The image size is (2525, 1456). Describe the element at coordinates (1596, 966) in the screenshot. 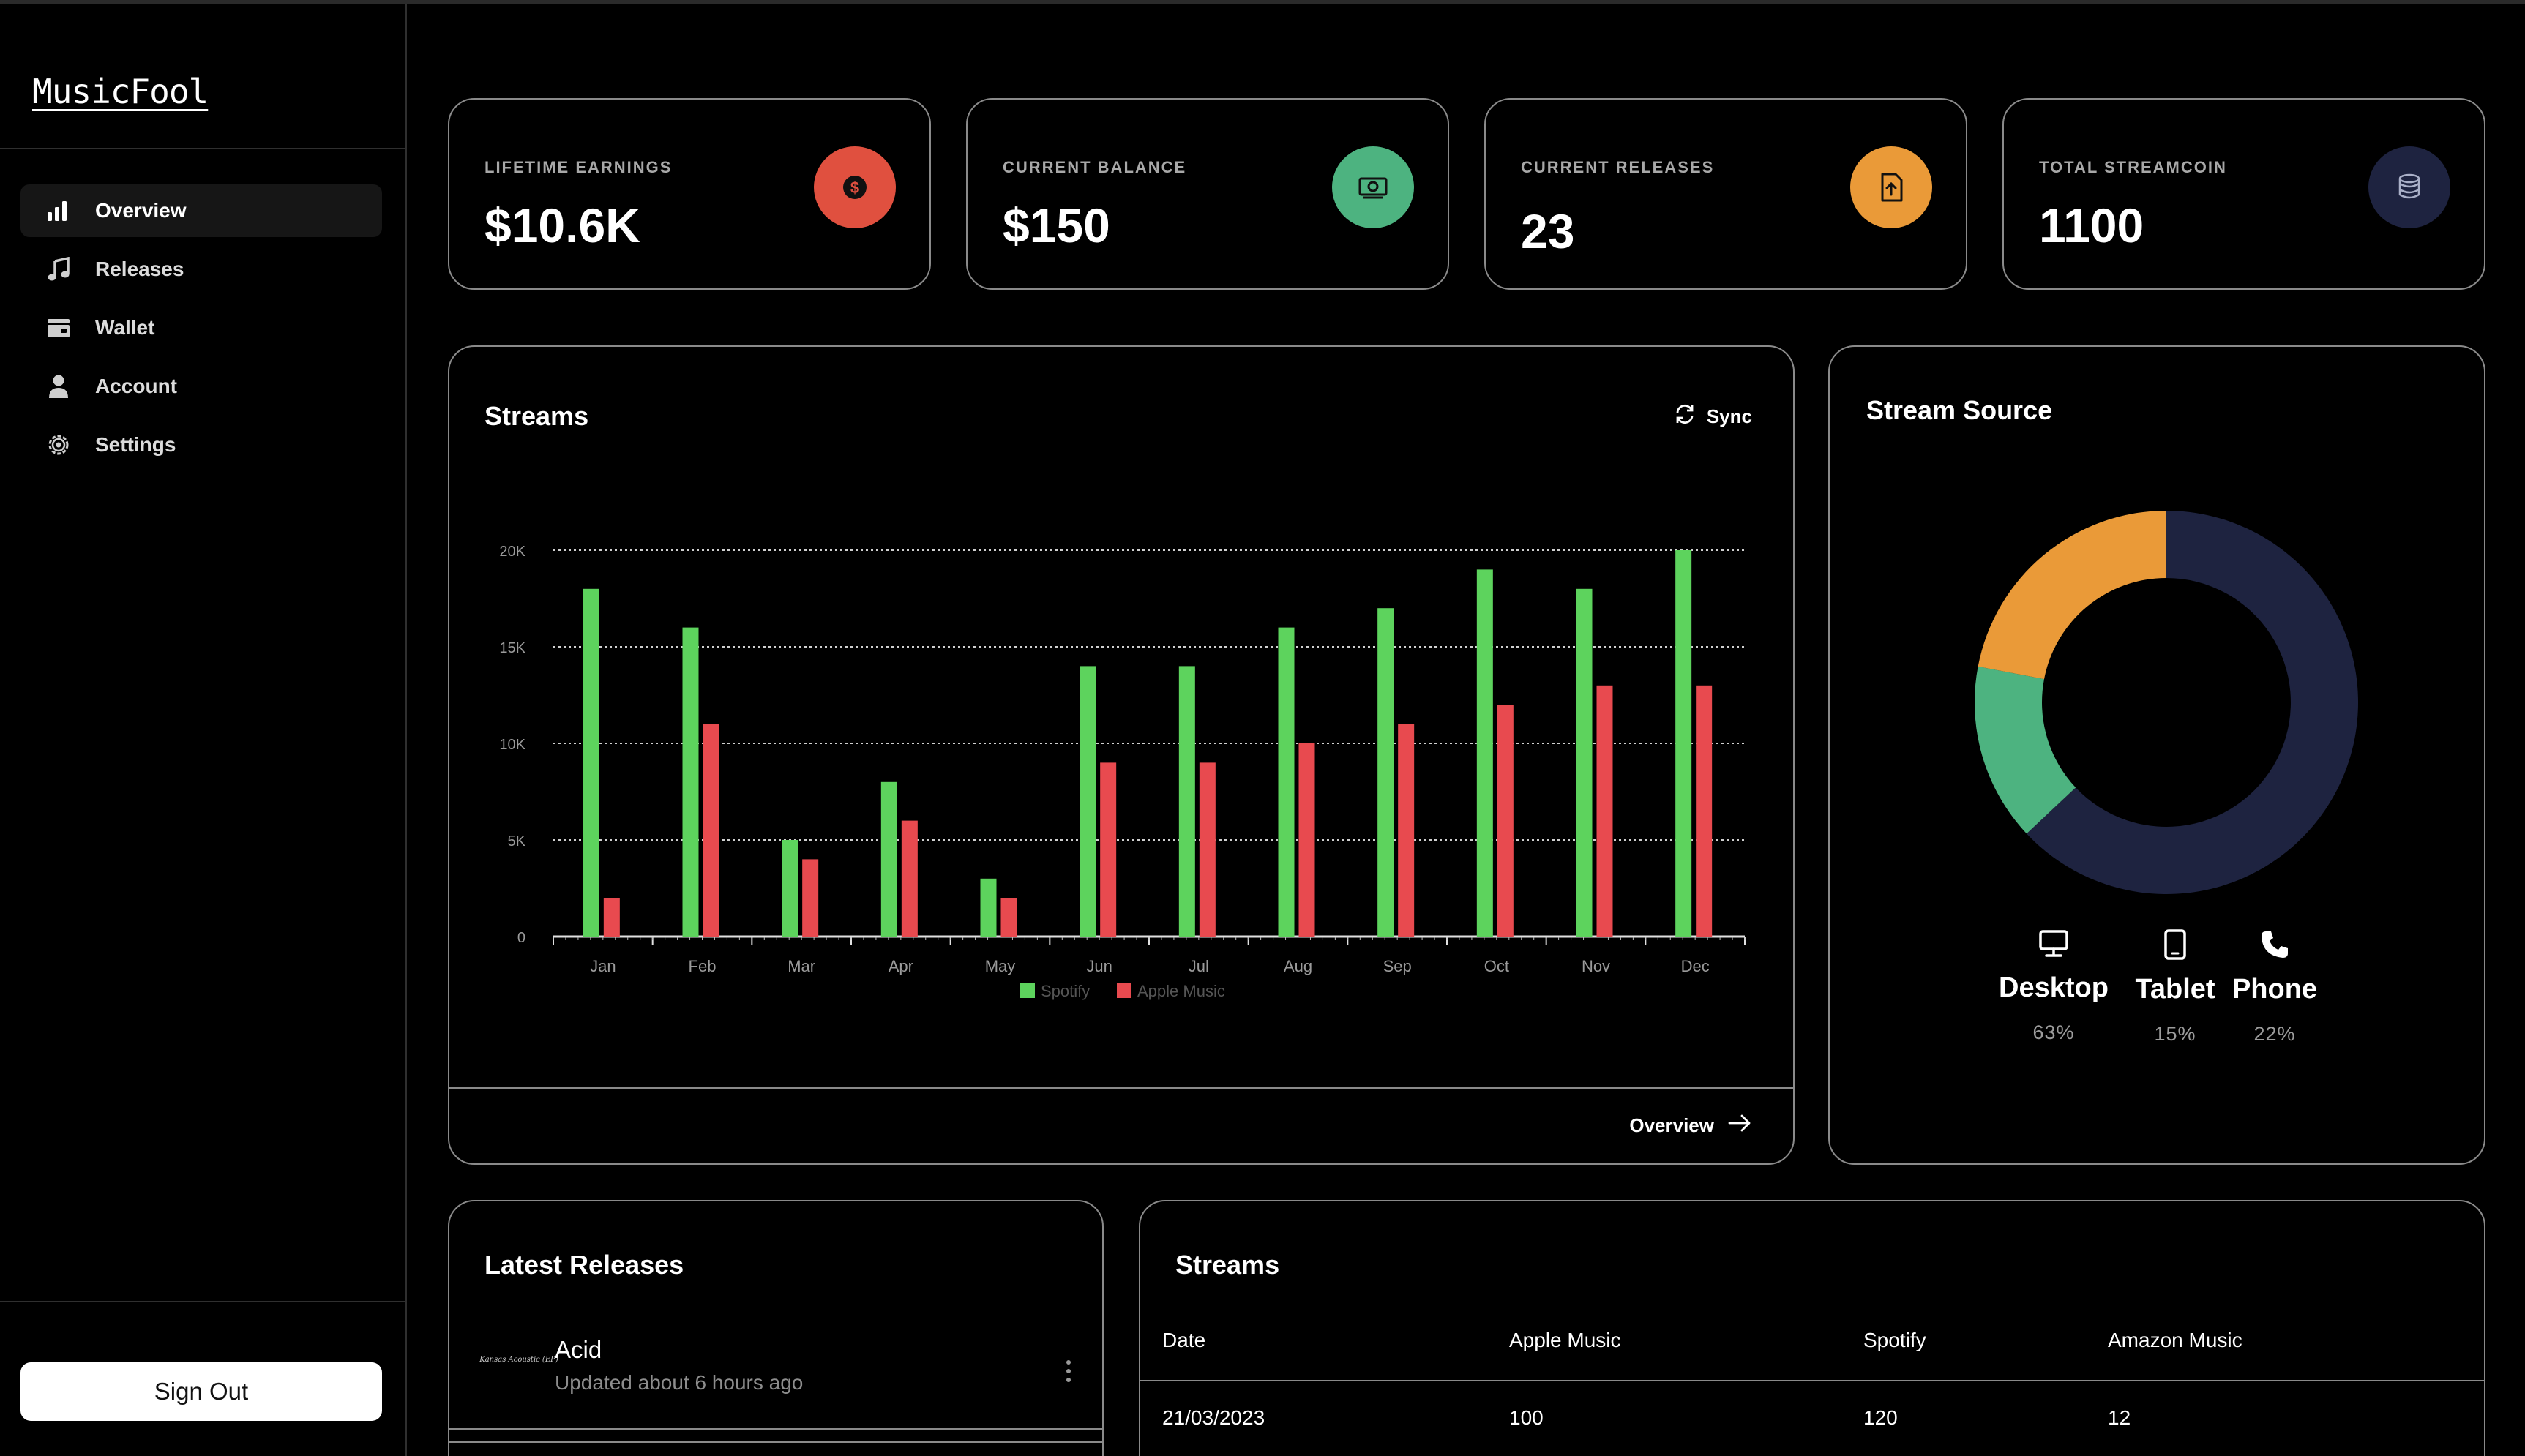

I see `x-tick-label: Nov` at that location.